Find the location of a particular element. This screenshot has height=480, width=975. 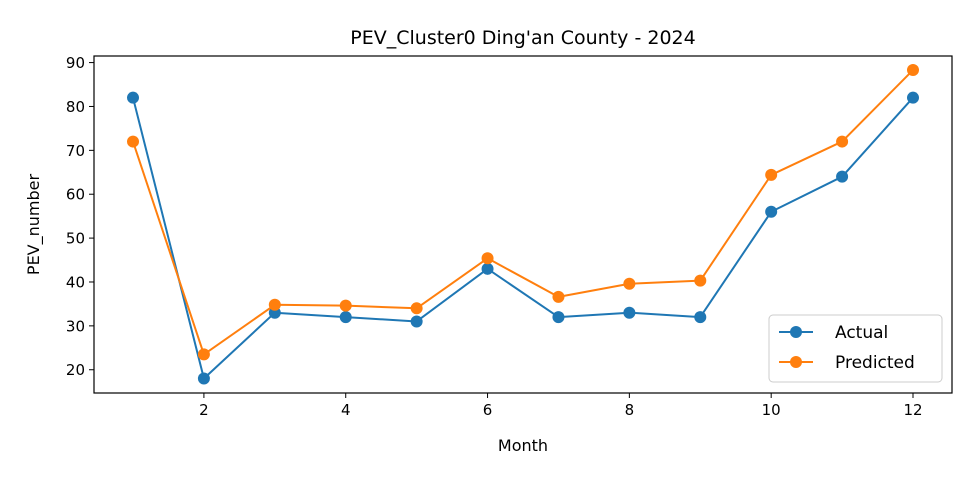

x-tick-label: 6 is located at coordinates (488, 410).